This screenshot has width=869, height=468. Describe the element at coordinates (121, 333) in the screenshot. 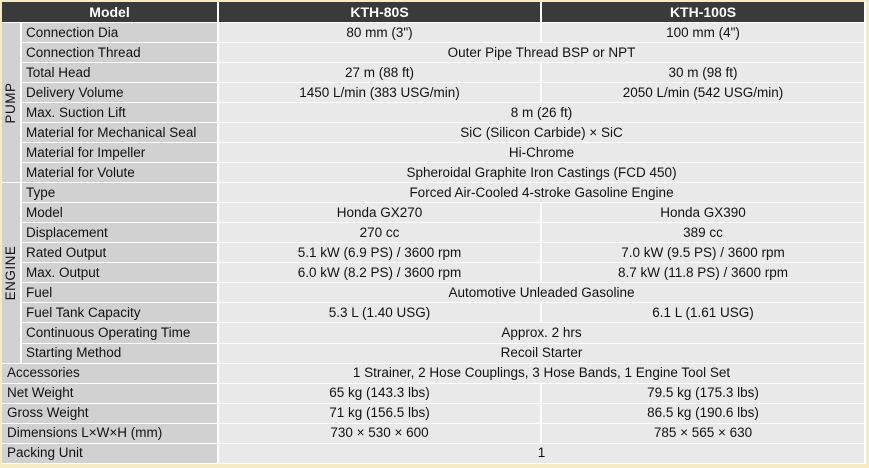

I see `row-label: Continuous Operating Time` at that location.